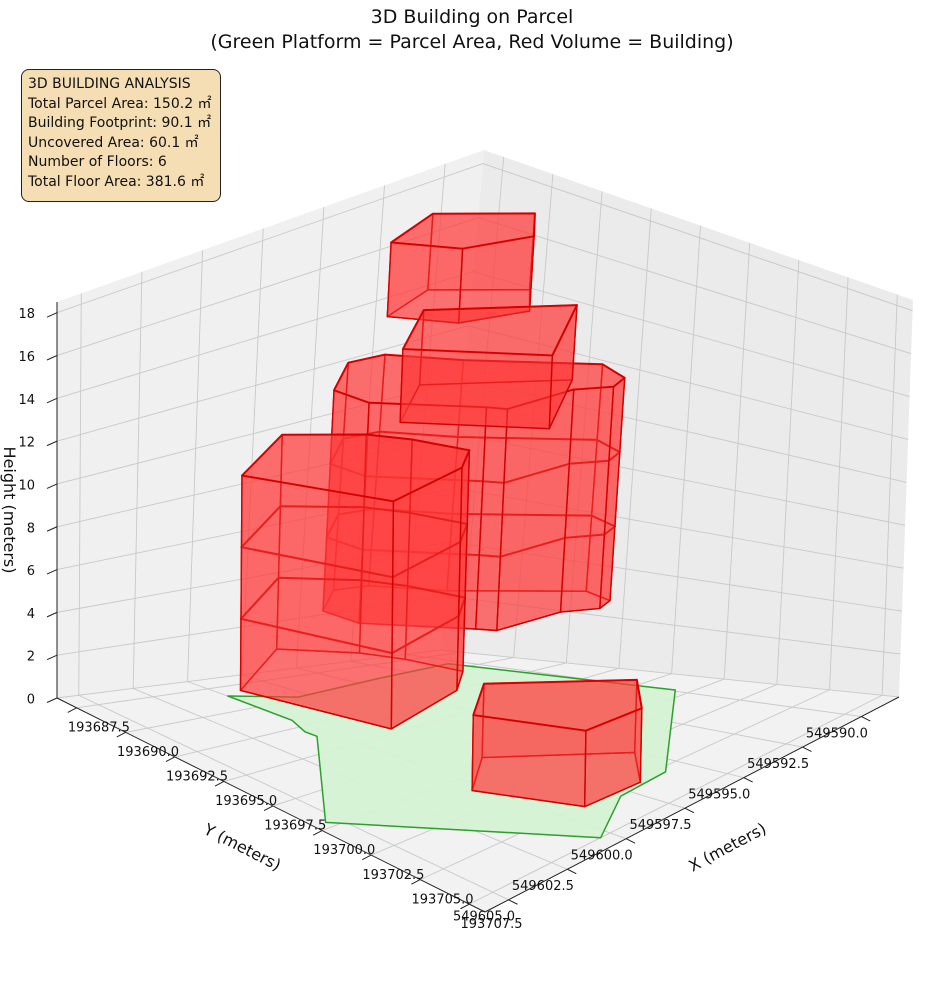 This screenshot has height=992, width=944. Describe the element at coordinates (727, 847) in the screenshot. I see `x-axis-label: X (meters)` at that location.